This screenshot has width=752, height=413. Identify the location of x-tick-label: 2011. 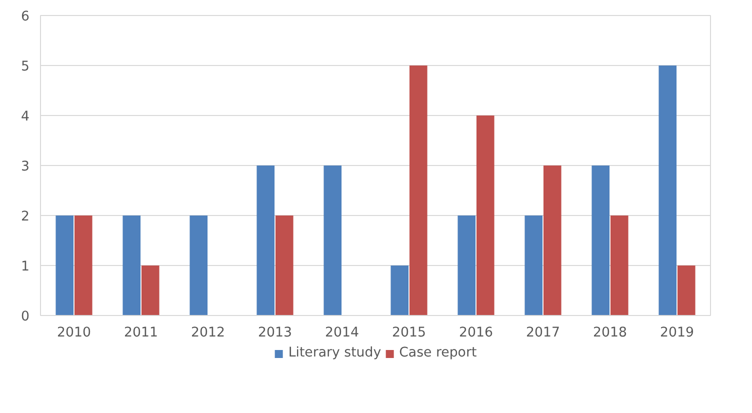
(141, 333).